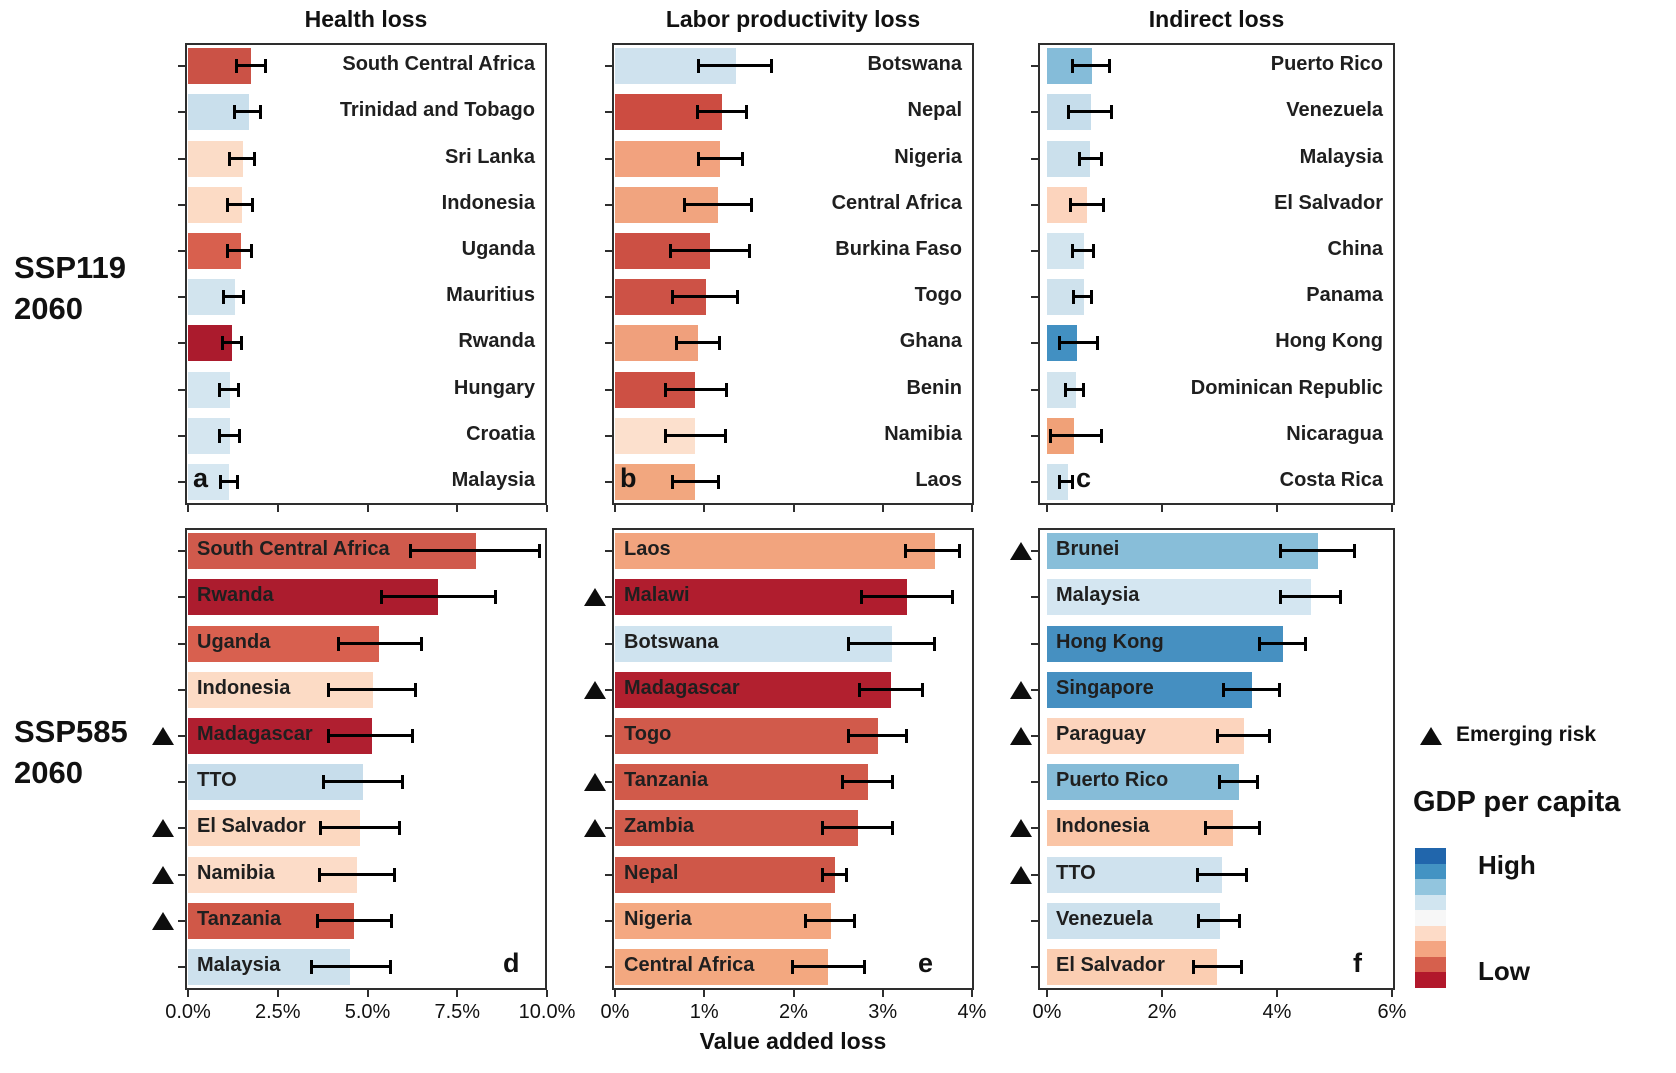 The width and height of the screenshot is (1676, 1073). Describe the element at coordinates (934, 387) in the screenshot. I see `country-label-benin: Benin` at that location.